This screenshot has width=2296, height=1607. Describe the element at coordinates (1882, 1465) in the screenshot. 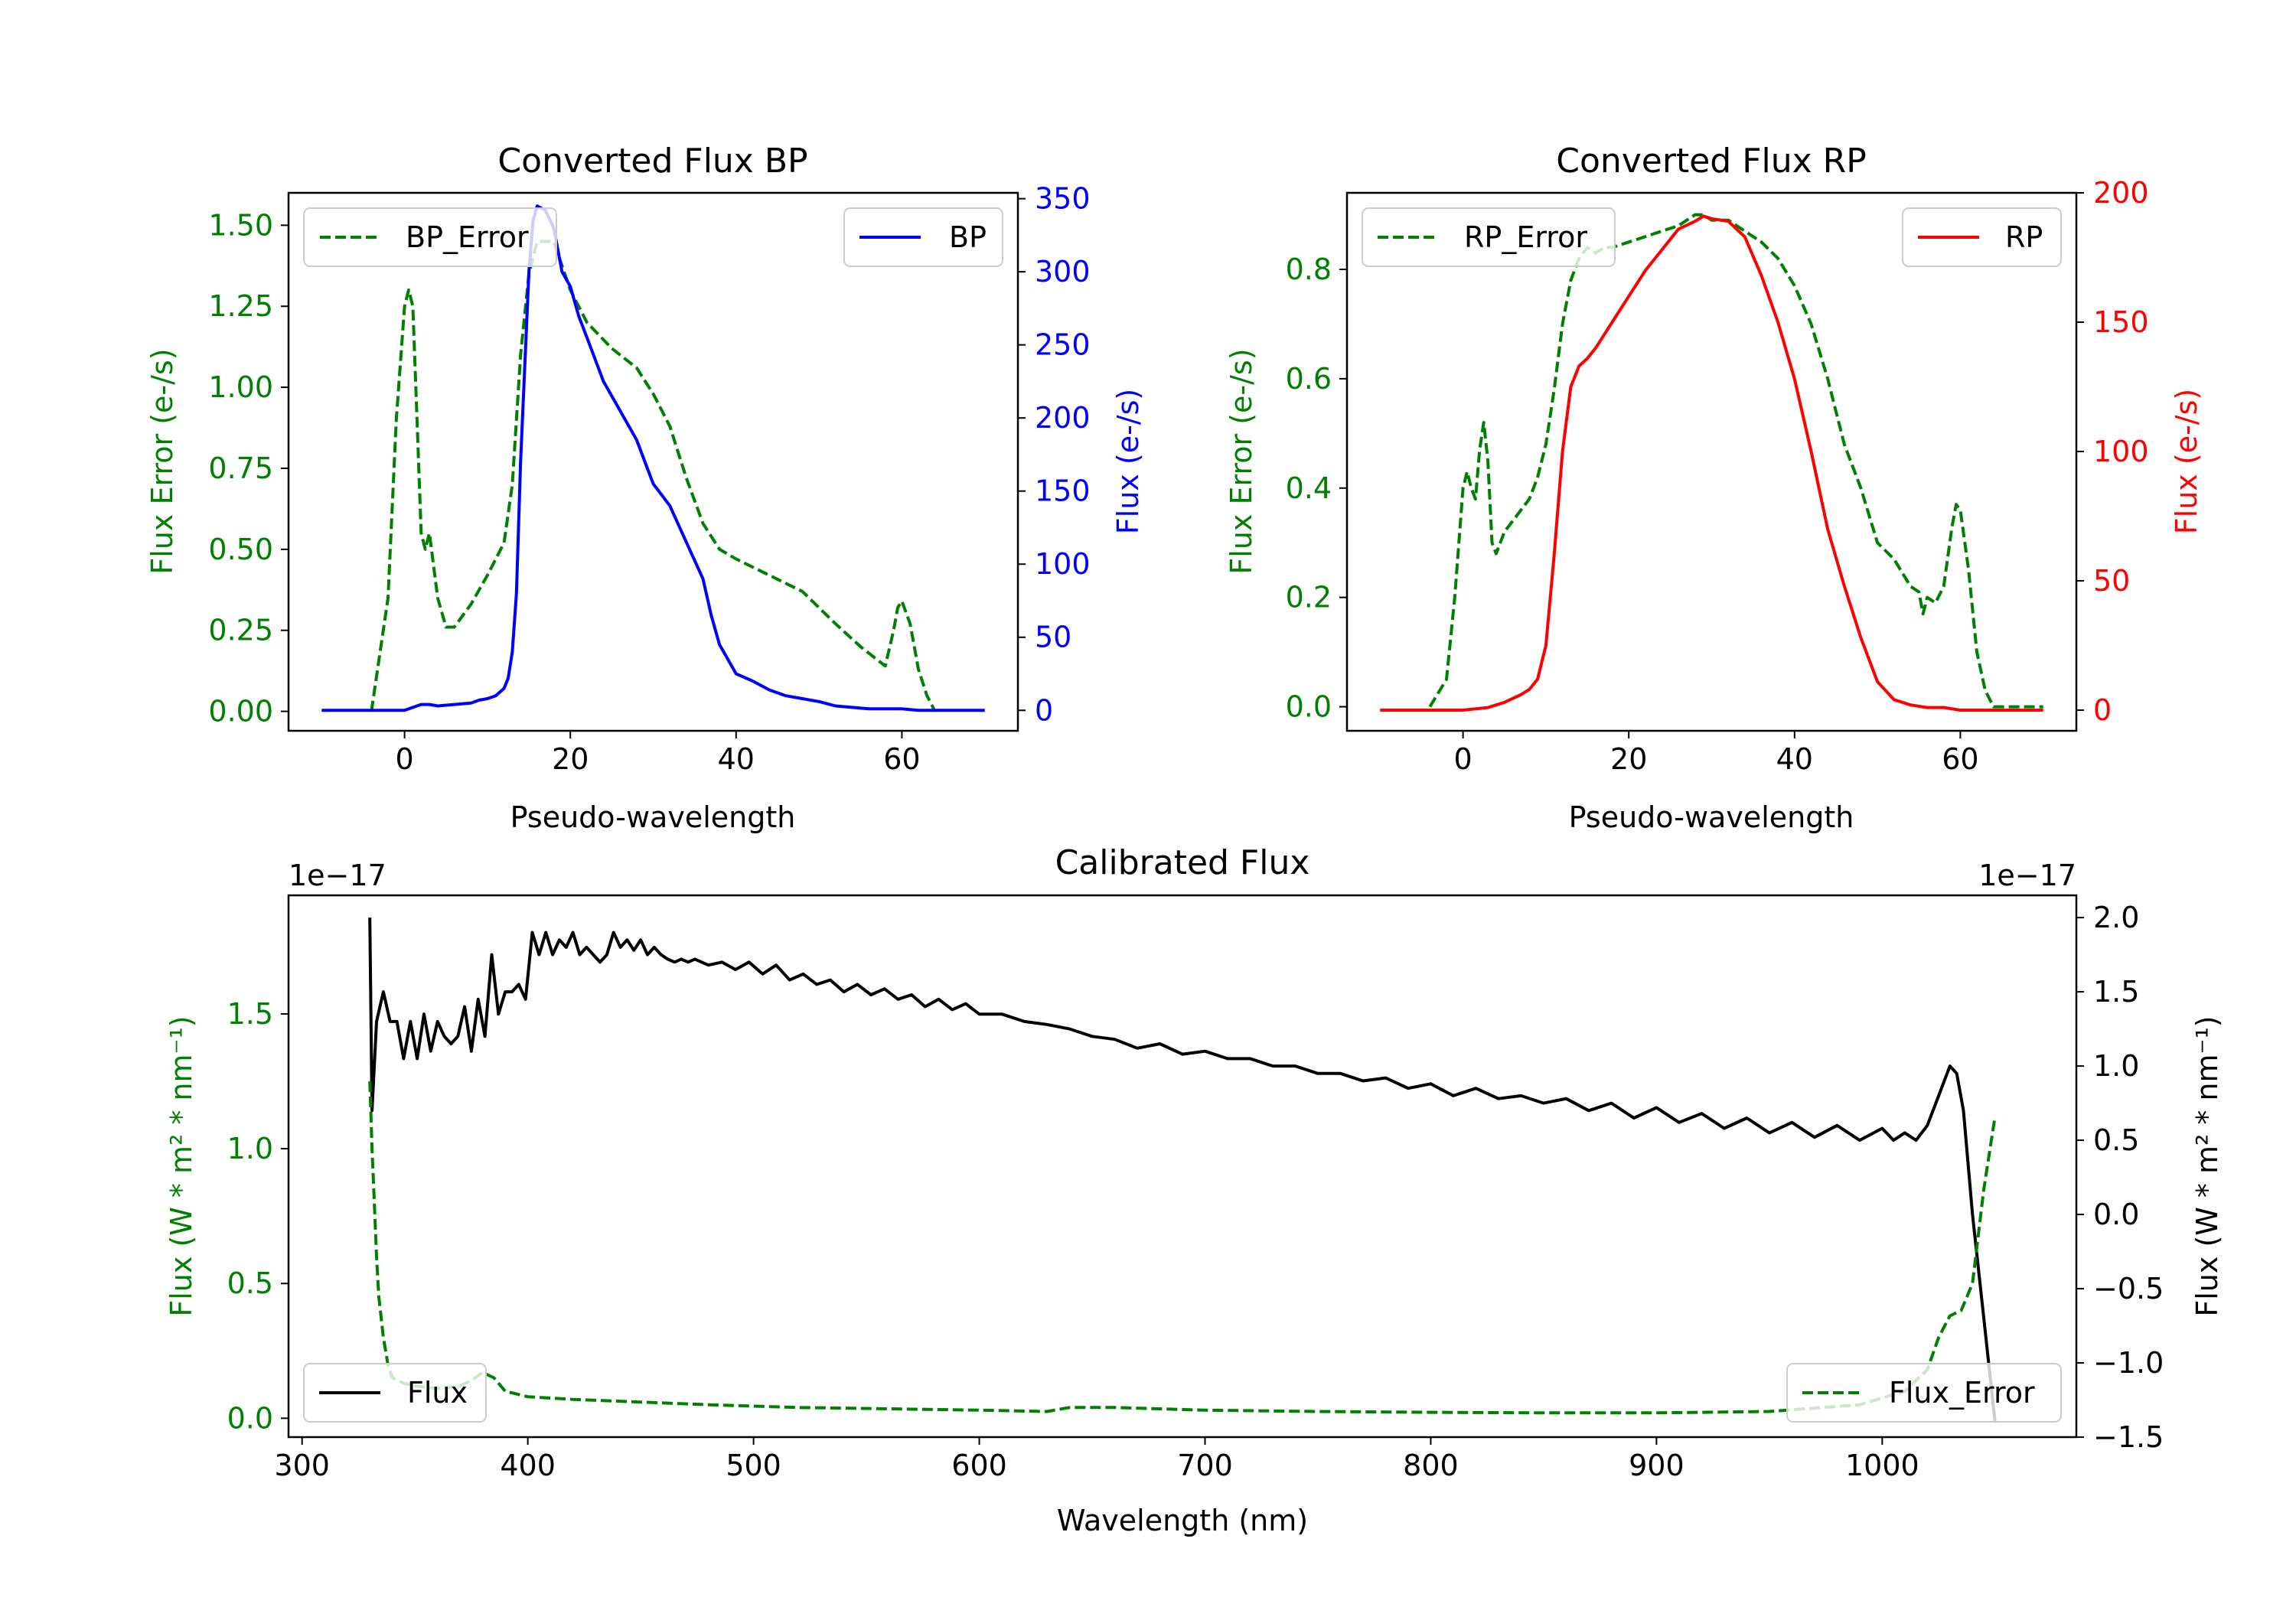

I see `calibrated-x-tick-label: 1000` at that location.